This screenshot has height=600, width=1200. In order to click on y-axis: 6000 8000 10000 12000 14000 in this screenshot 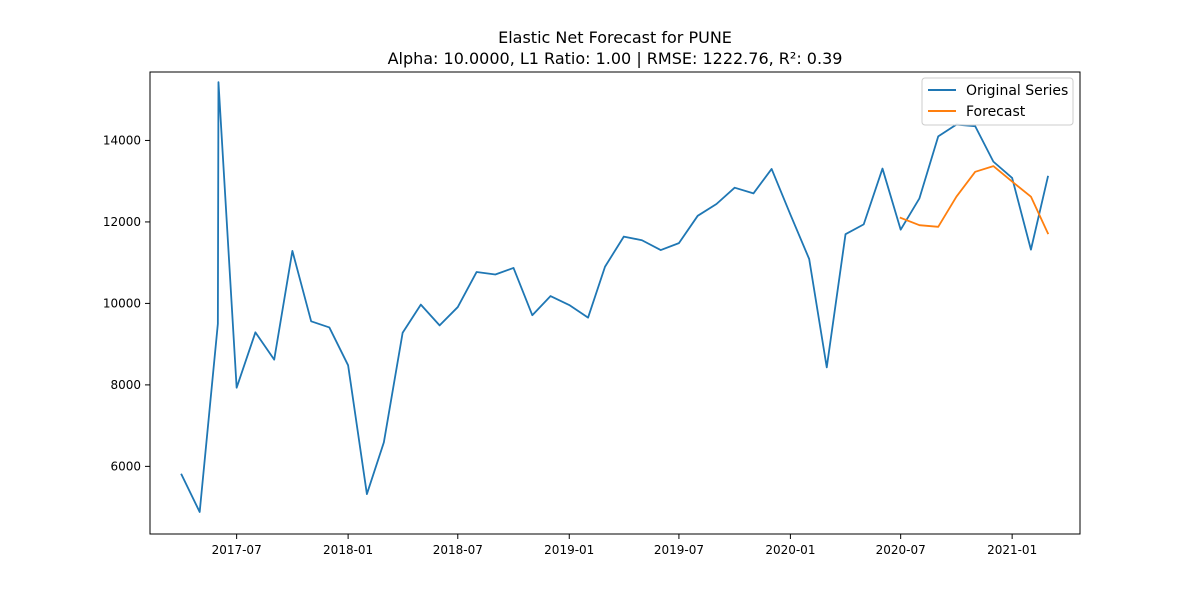, I will do `click(126, 303)`.